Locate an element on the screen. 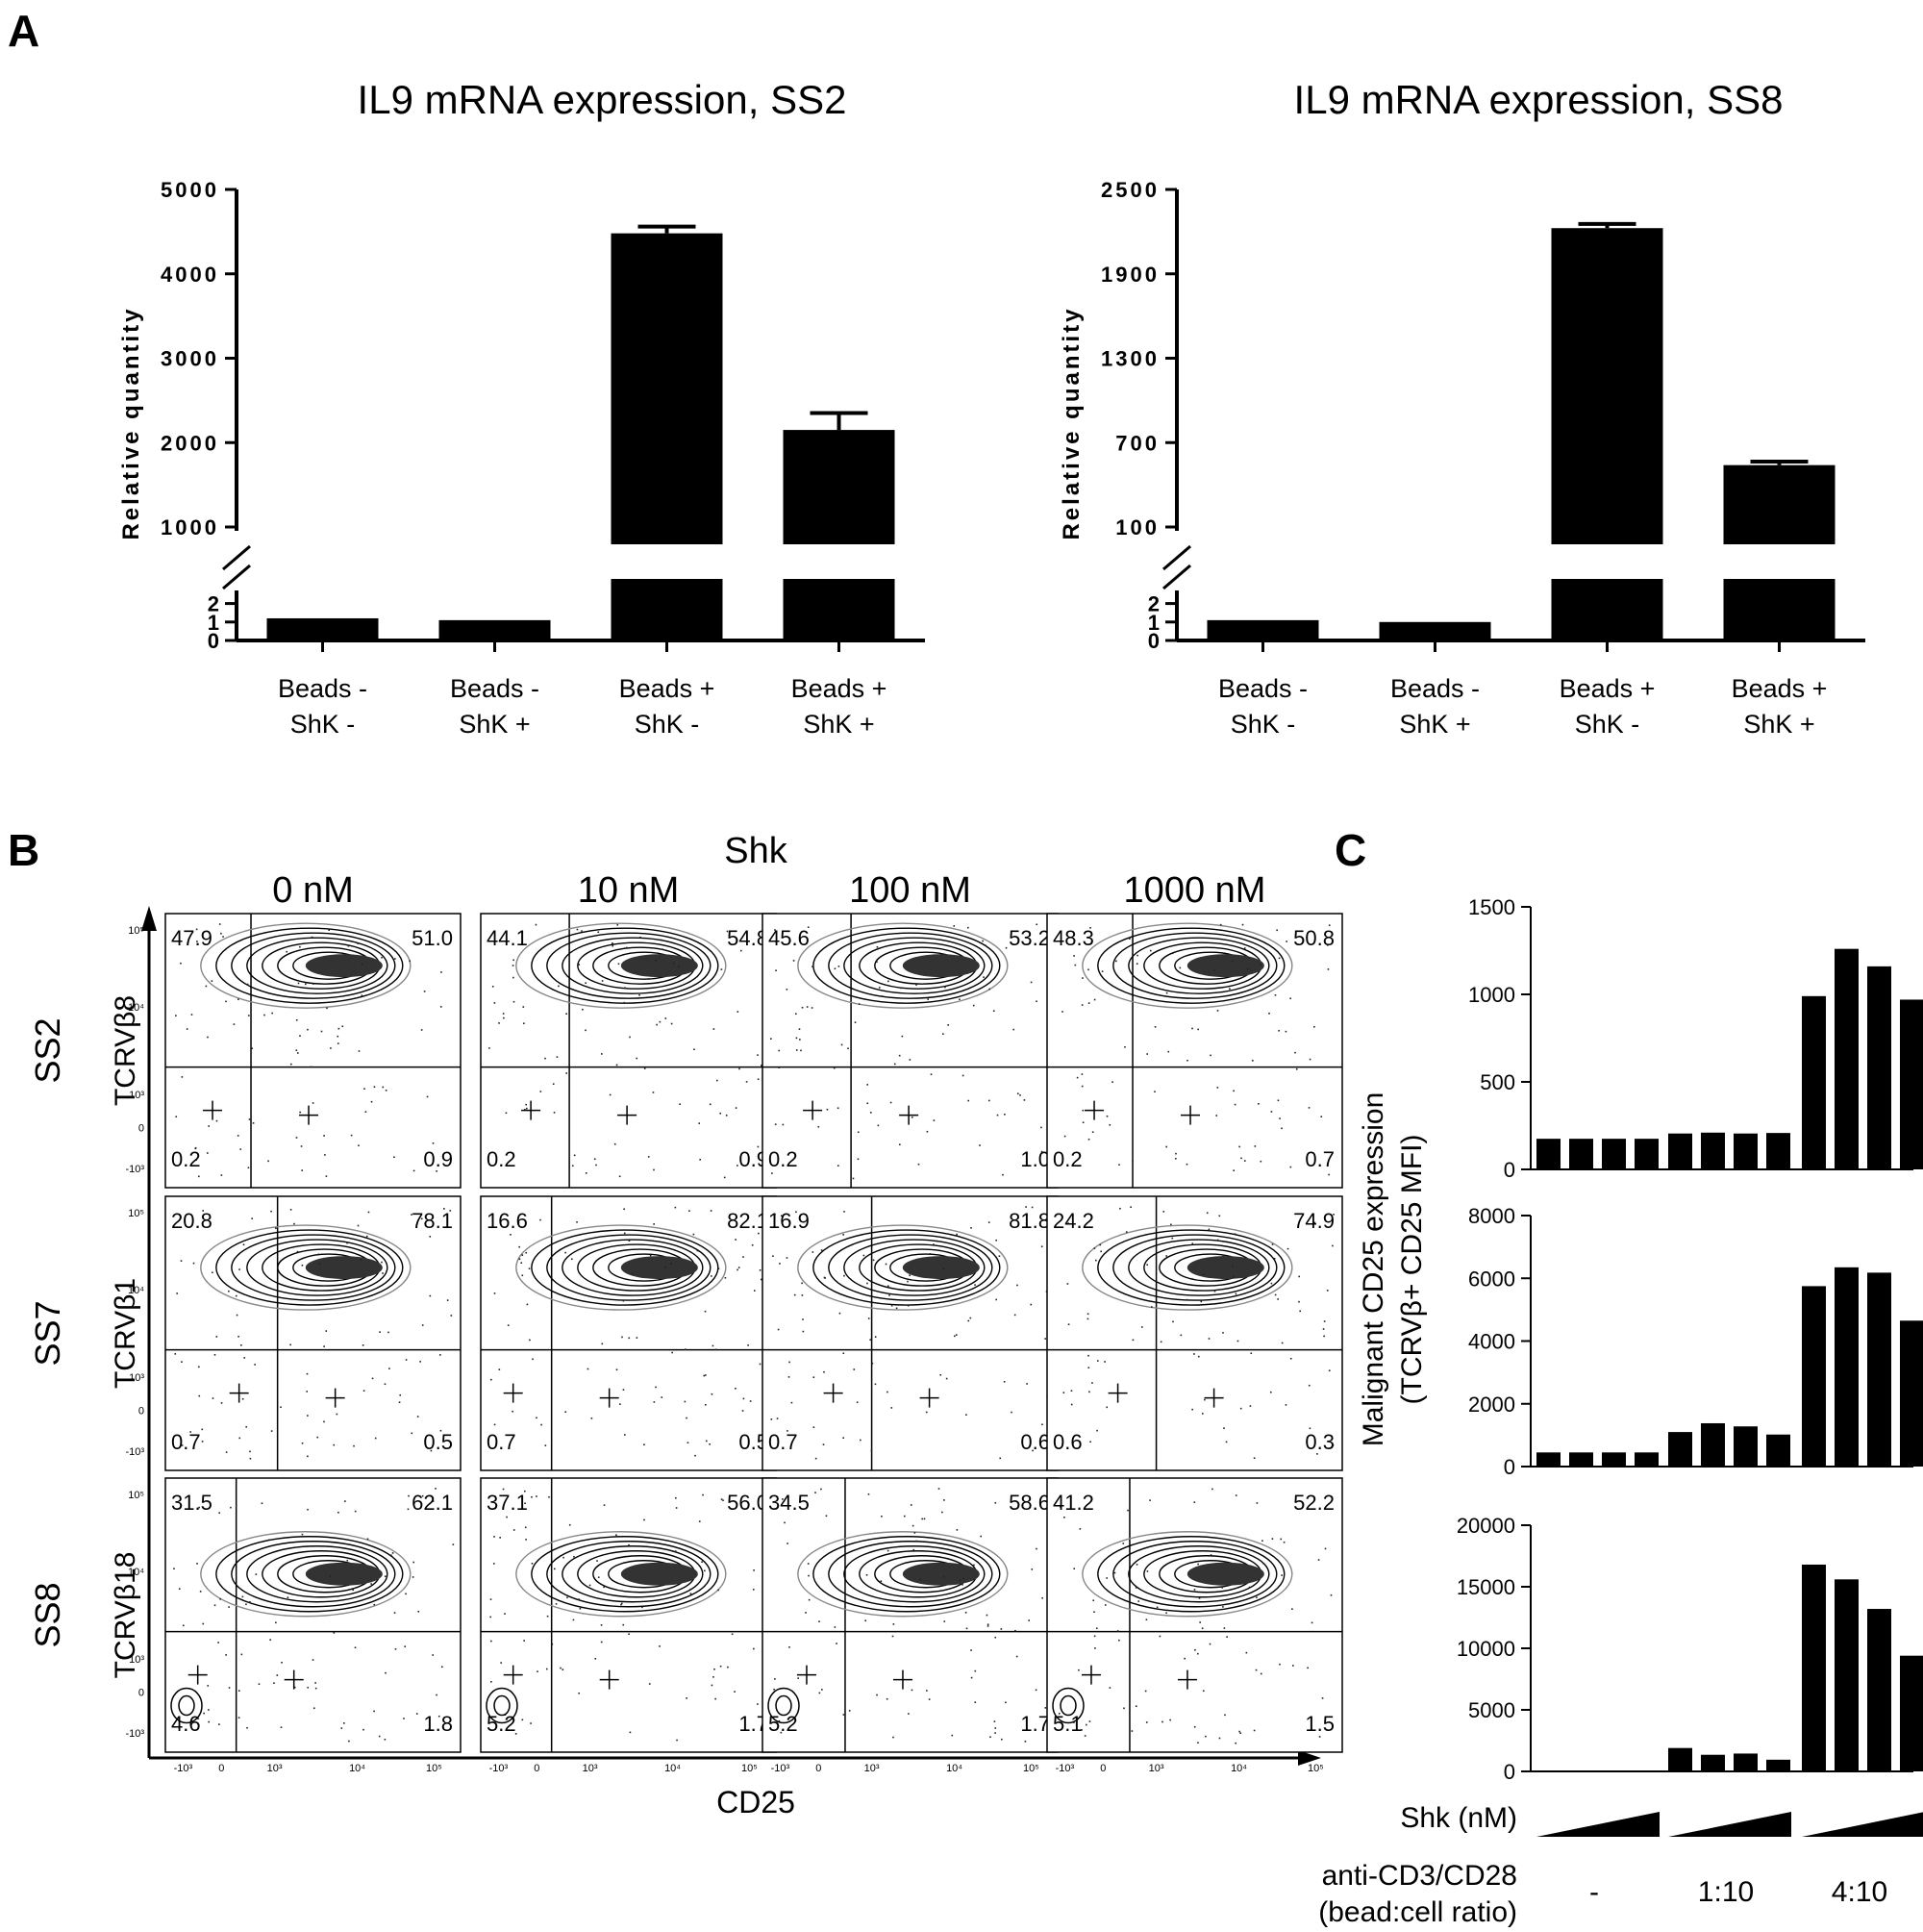 The image size is (1923, 1932). shk-gradient-wedge is located at coordinates (1598, 1824).